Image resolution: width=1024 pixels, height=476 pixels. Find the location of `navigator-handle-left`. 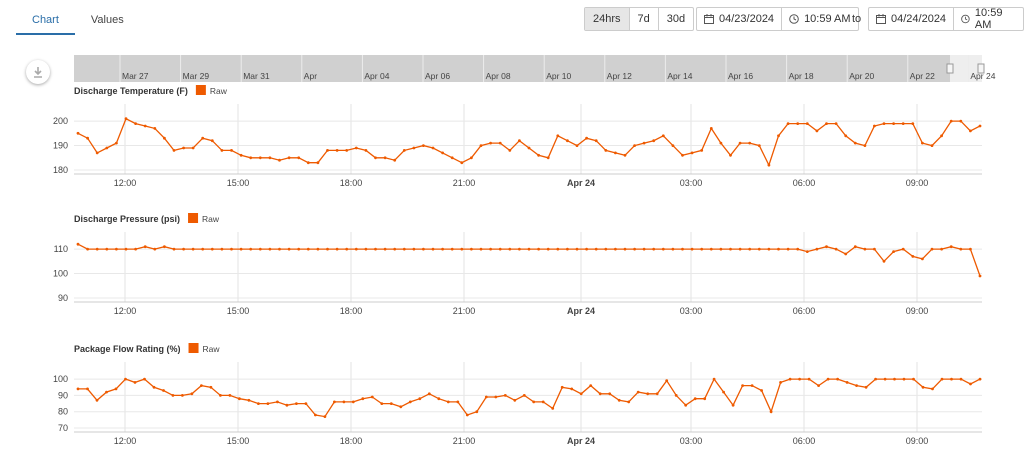

navigator-handle-left is located at coordinates (950, 68).